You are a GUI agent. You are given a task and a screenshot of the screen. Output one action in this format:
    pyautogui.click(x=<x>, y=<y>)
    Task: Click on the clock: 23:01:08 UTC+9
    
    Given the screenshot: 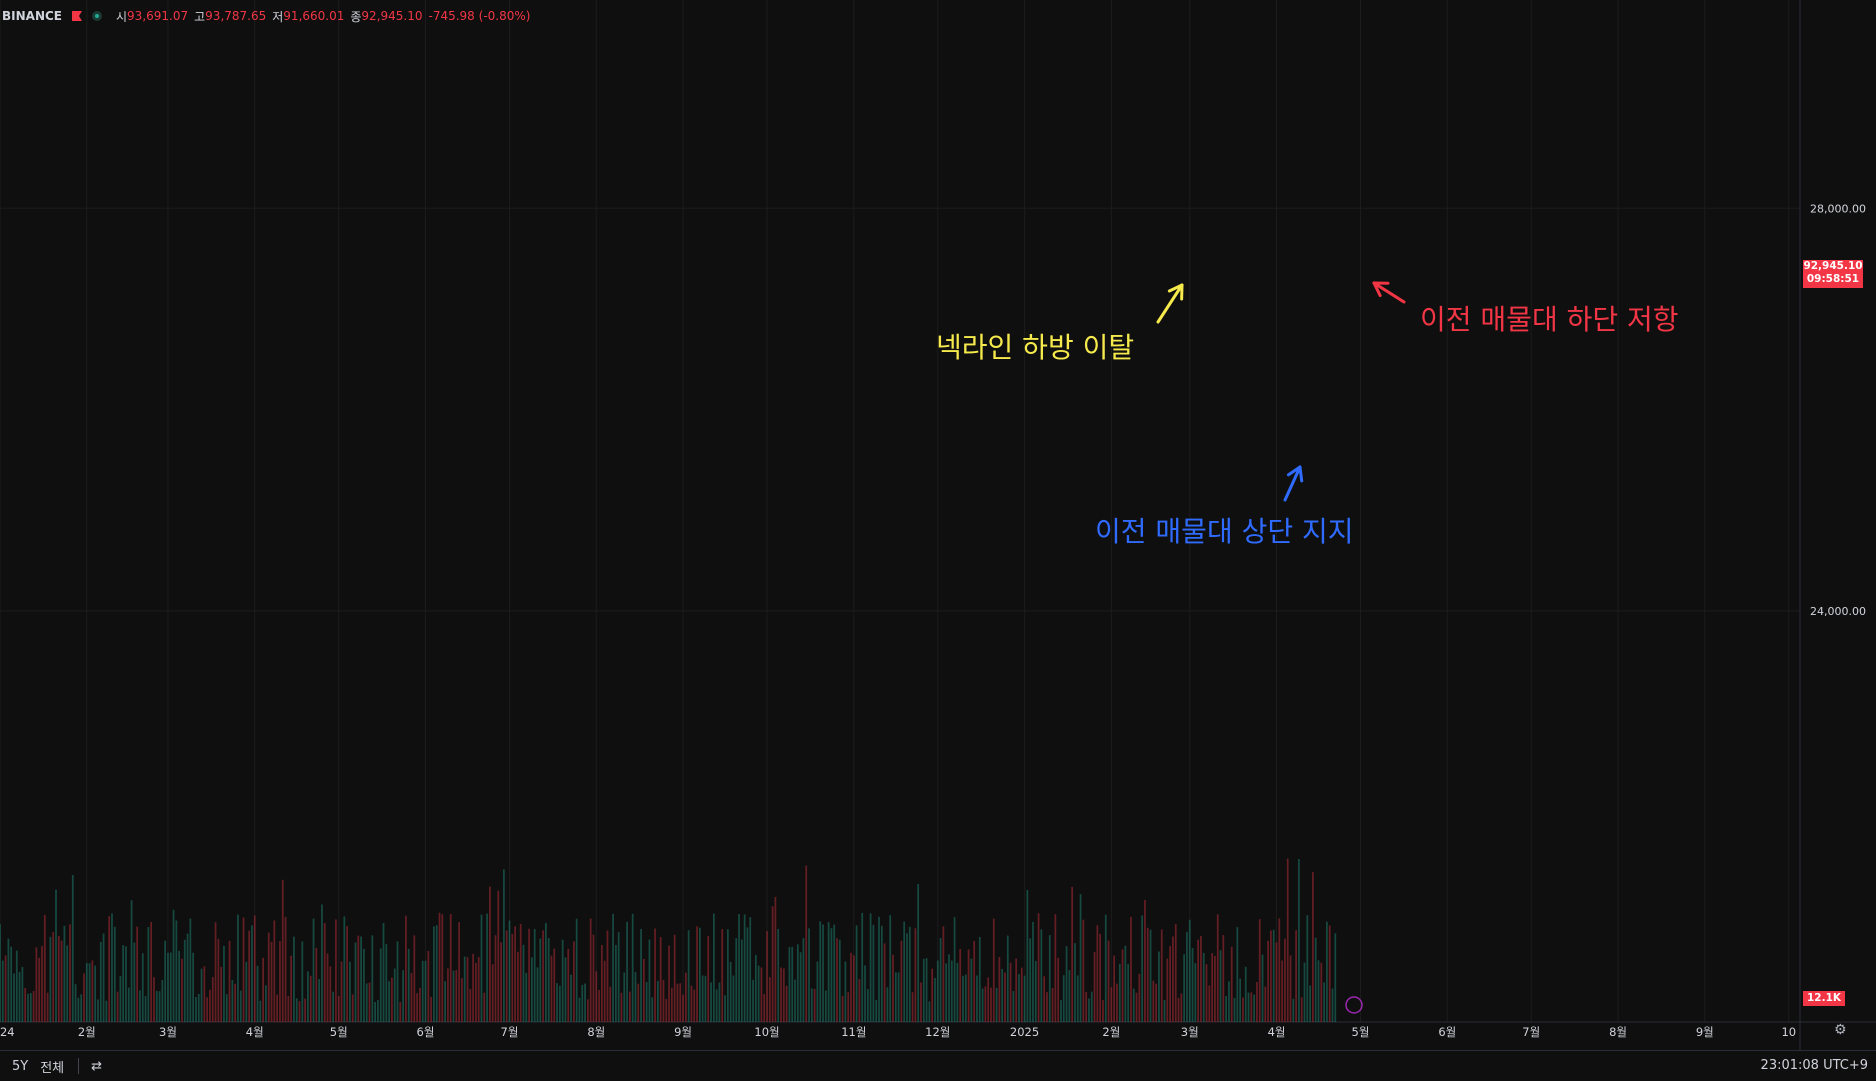 What is the action you would take?
    pyautogui.click(x=1814, y=1065)
    